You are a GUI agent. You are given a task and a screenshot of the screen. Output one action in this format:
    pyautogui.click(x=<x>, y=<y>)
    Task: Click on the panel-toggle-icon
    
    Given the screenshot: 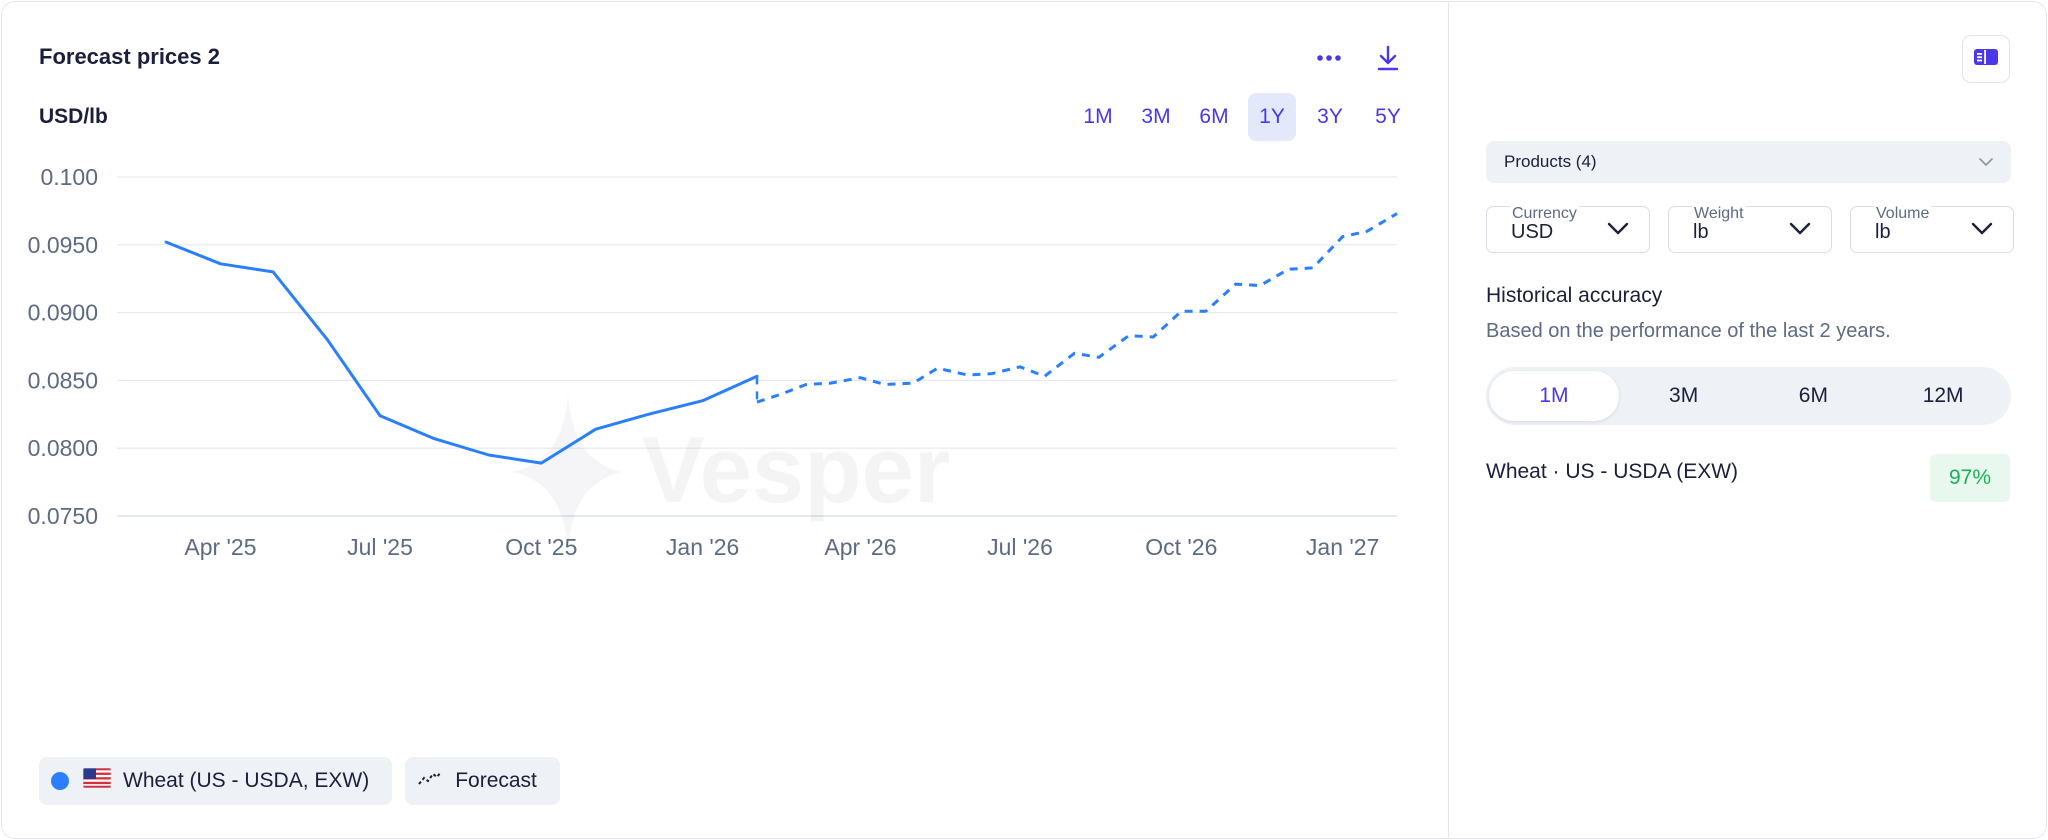 What is the action you would take?
    pyautogui.click(x=1986, y=59)
    